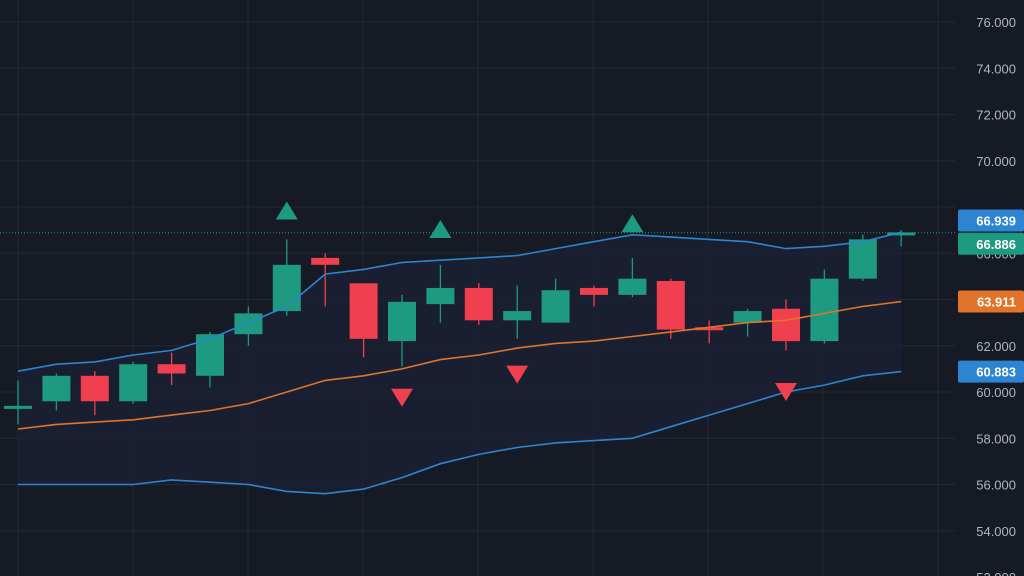 This screenshot has width=1024, height=576. I want to click on price-tick-label: 62.000, so click(996, 346).